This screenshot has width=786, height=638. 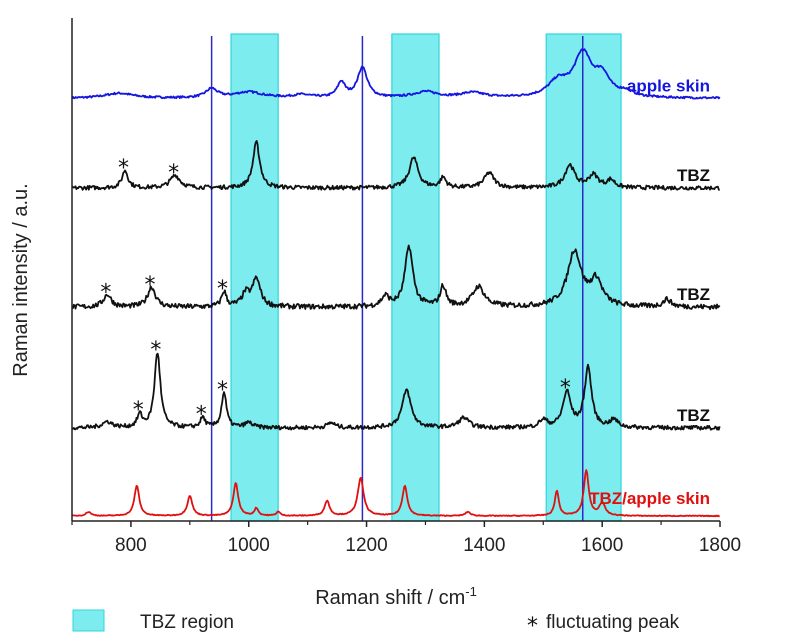 I want to click on fluctuating-peak-star-1: *, so click(x=173, y=173).